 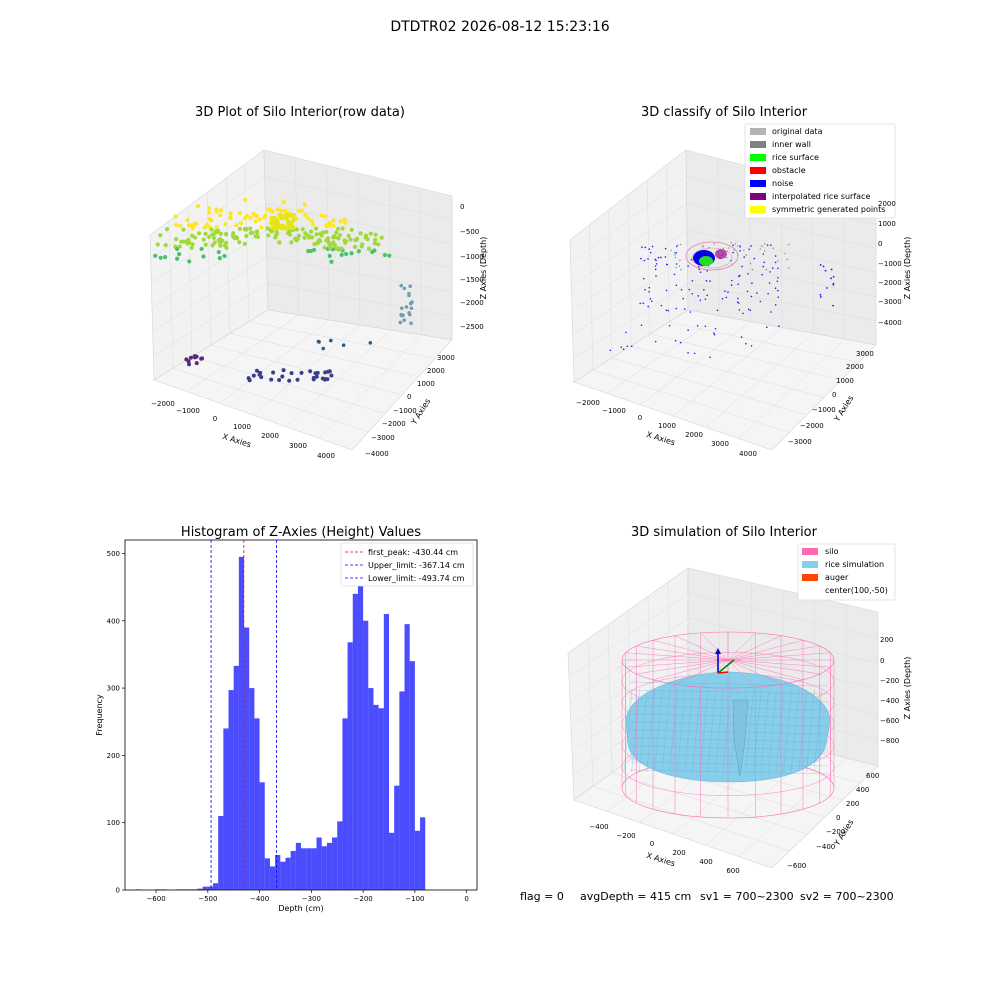 I want to click on cls-cylinder-top, so click(x=712, y=256).